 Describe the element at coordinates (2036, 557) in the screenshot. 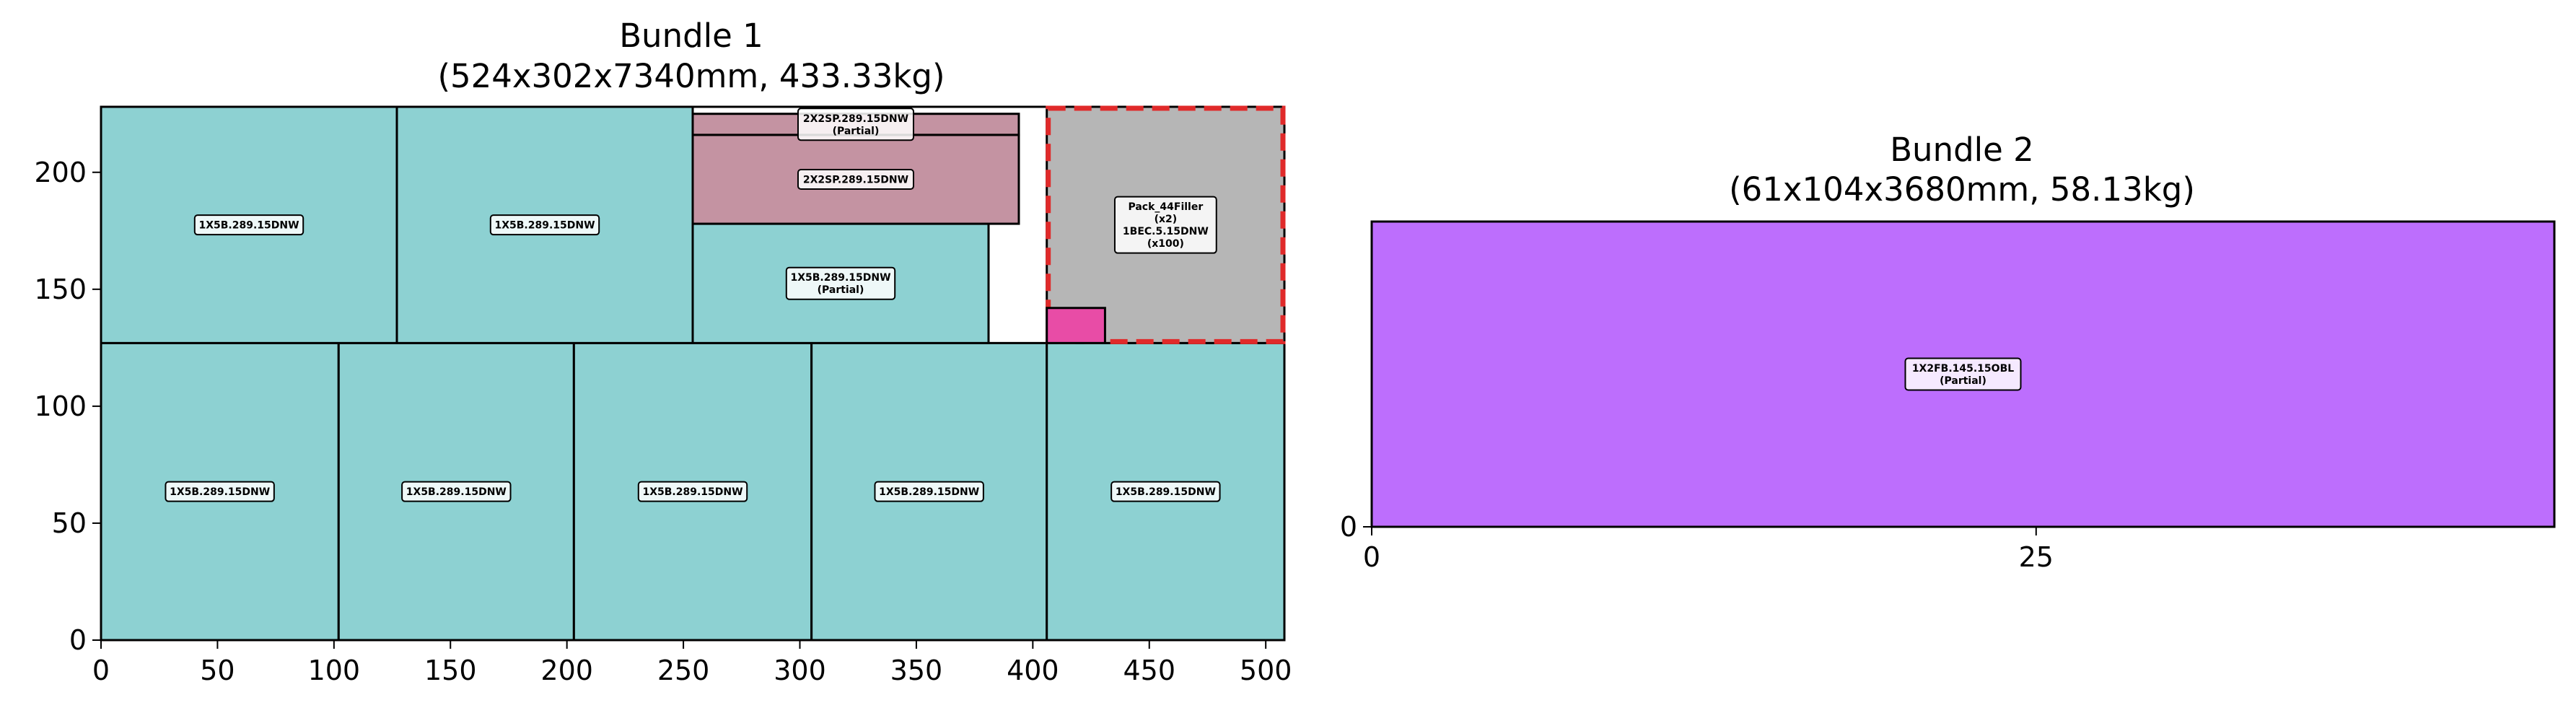

I see `x-tick-label: 25` at that location.